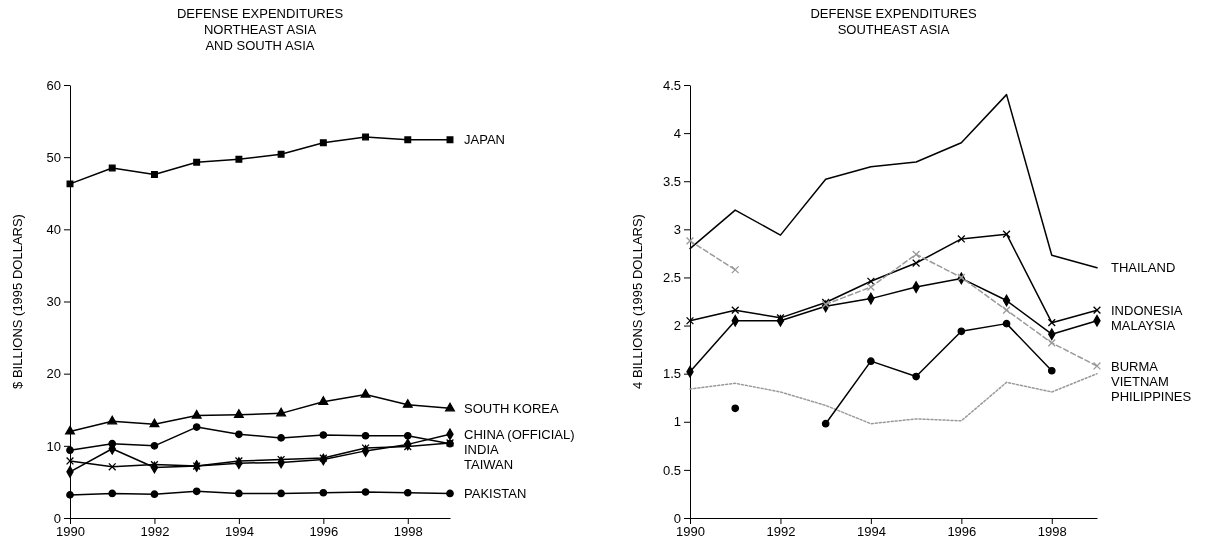 The height and width of the screenshot is (558, 1227). Describe the element at coordinates (1143, 268) in the screenshot. I see `series-label: THAILAND` at that location.